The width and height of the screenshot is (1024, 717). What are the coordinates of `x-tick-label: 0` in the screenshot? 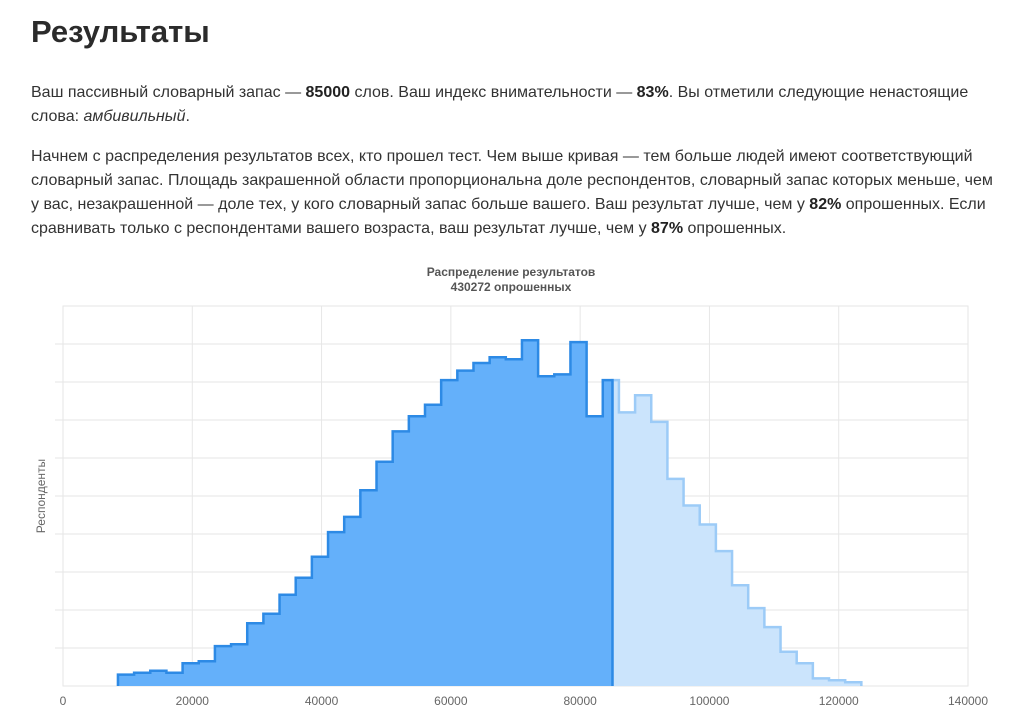 It's located at (63, 701).